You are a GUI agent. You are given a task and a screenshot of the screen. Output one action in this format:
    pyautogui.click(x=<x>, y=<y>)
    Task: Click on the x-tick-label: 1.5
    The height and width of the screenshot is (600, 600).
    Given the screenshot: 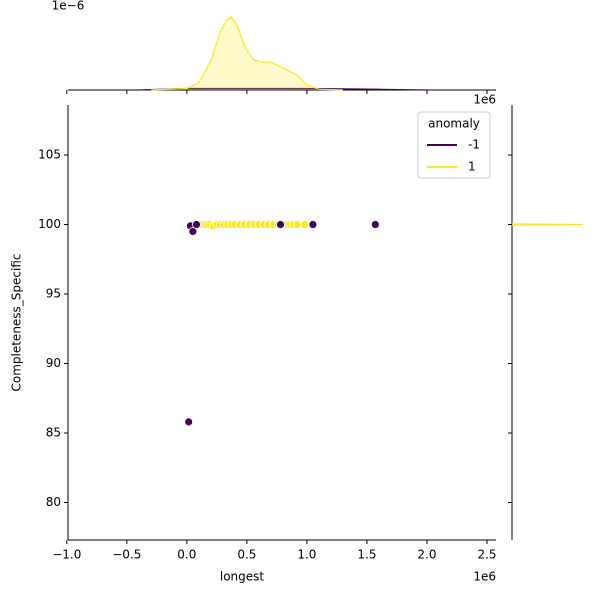 What is the action you would take?
    pyautogui.click(x=366, y=555)
    